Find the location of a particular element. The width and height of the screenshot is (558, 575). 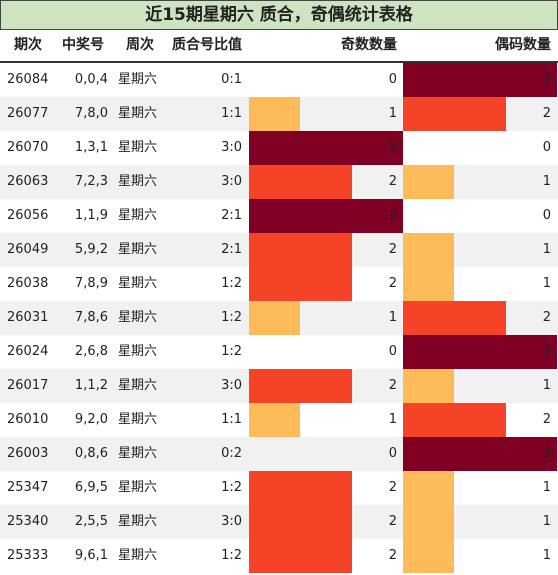

period-cell: 26084 is located at coordinates (28, 79).